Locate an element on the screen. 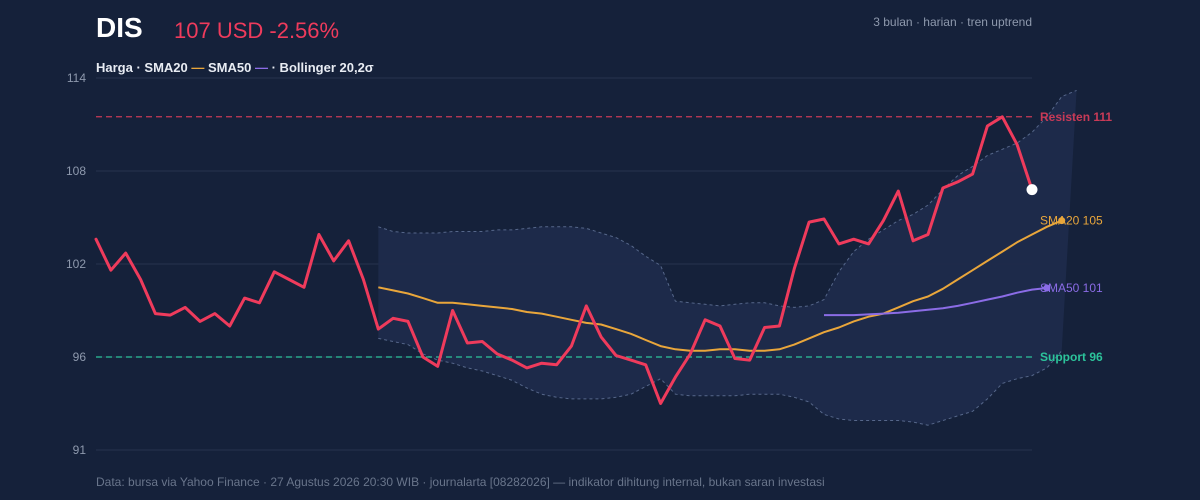  legend-sma20-dash: — is located at coordinates (198, 67).